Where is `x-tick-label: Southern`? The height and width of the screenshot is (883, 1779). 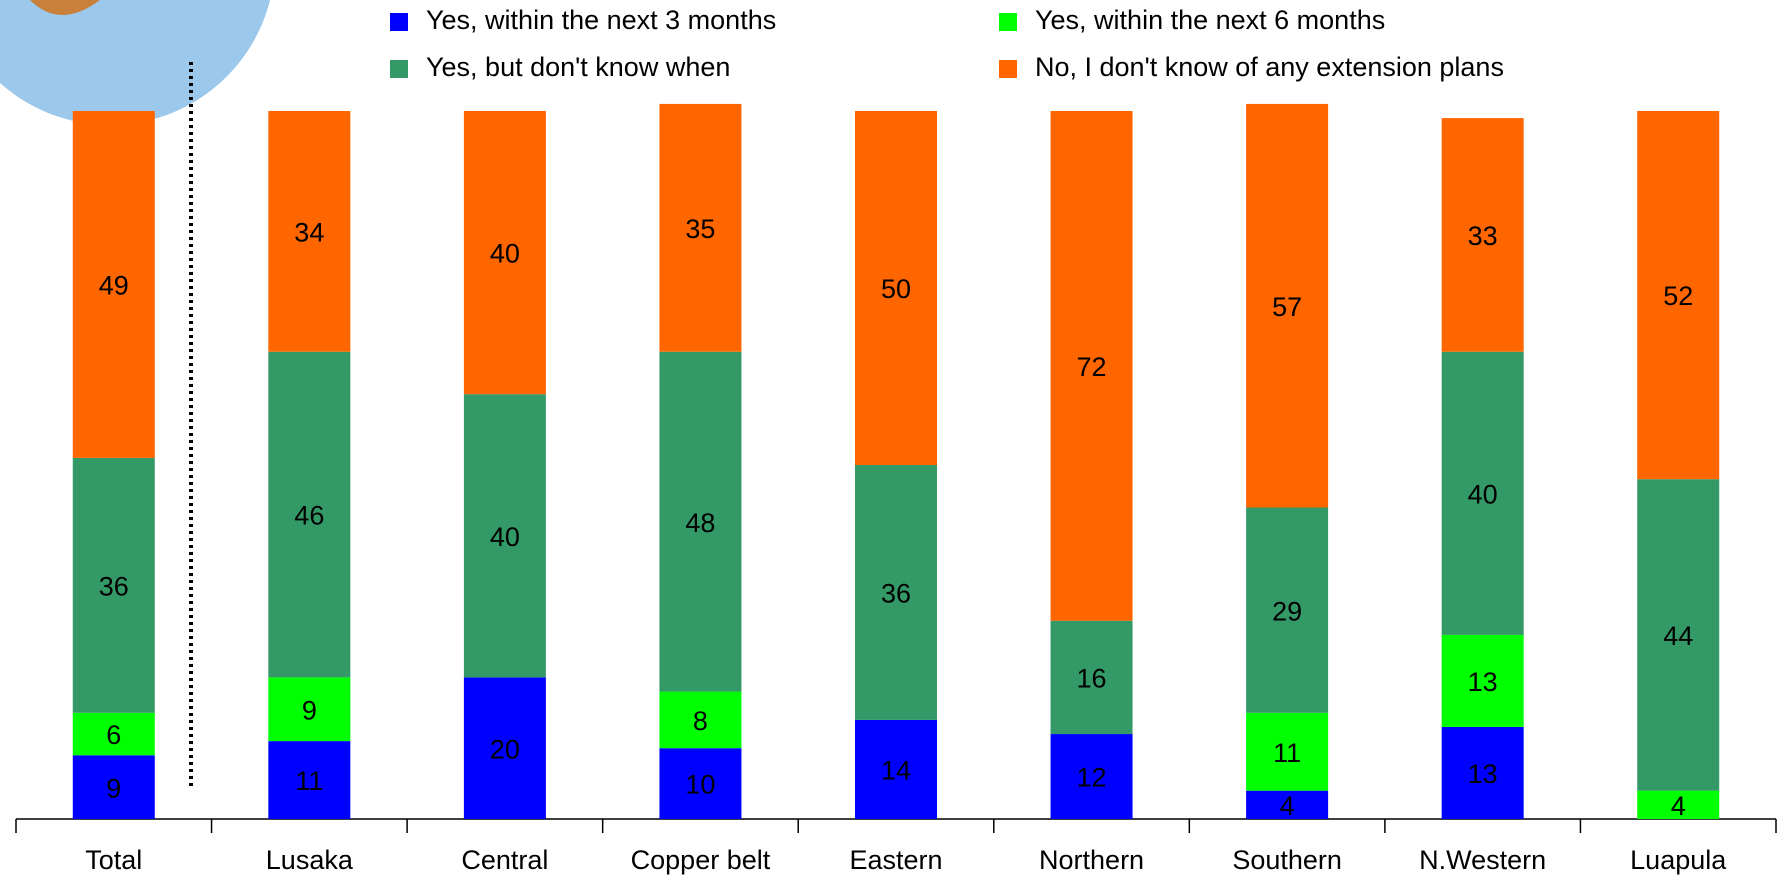
x-tick-label: Southern is located at coordinates (1287, 860).